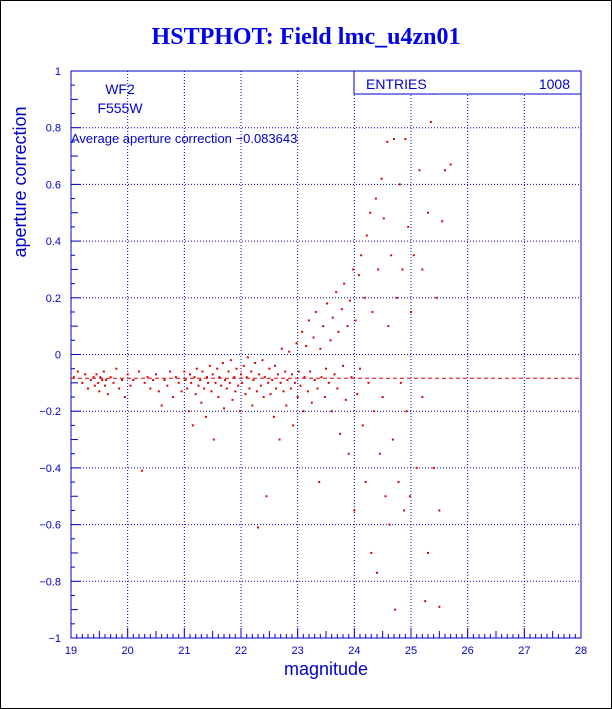  Describe the element at coordinates (184, 138) in the screenshot. I see `average-annotation: Average aperture correction −0.083643` at that location.